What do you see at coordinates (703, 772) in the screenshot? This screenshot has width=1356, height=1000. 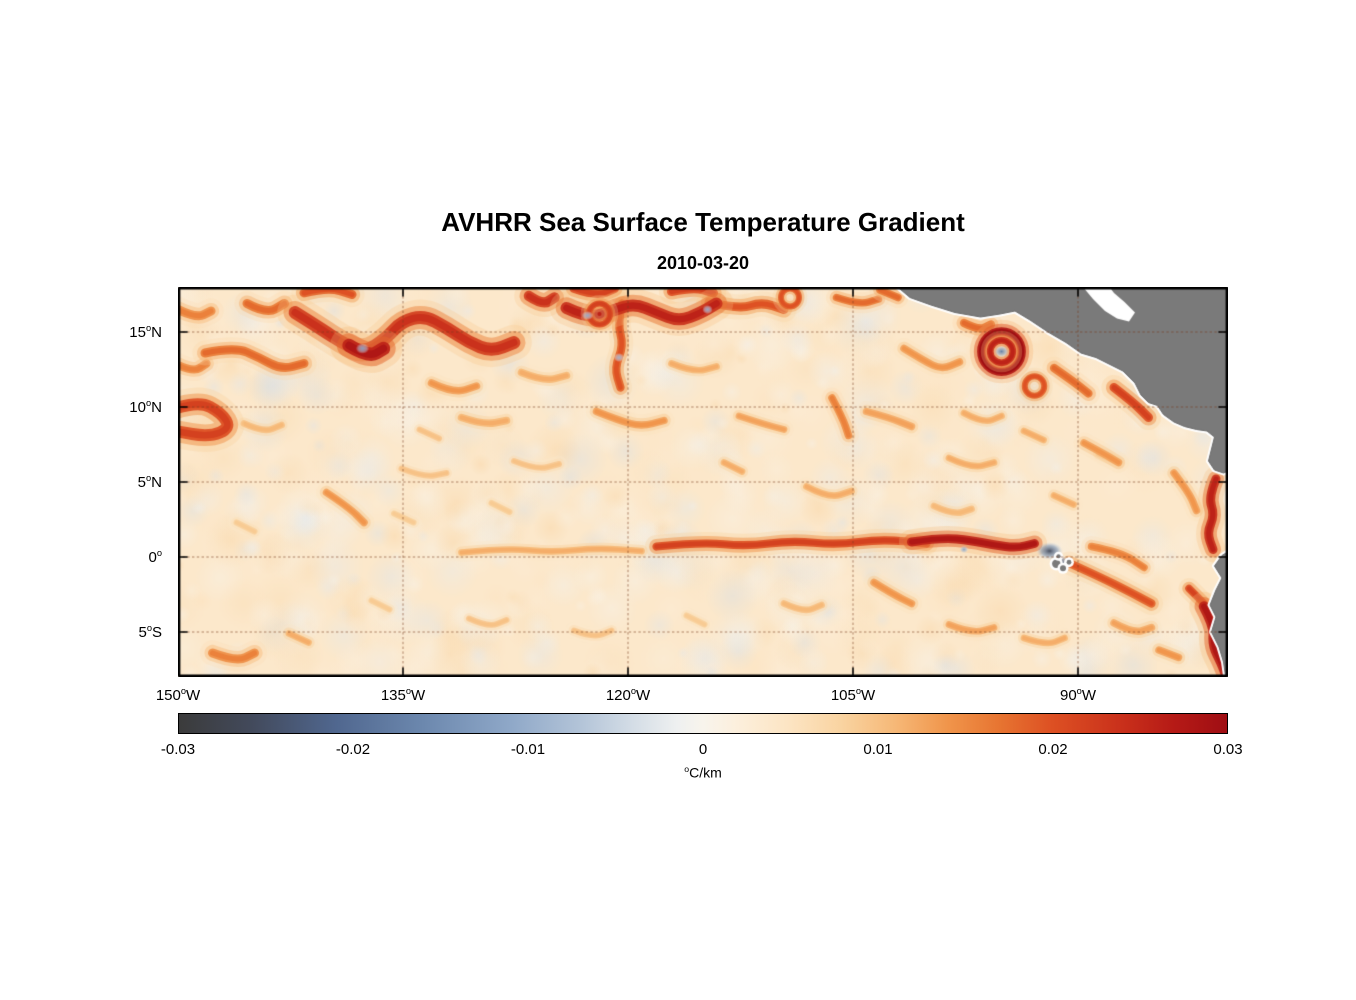 I see `colorbar-unit-label: oC/km` at bounding box center [703, 772].